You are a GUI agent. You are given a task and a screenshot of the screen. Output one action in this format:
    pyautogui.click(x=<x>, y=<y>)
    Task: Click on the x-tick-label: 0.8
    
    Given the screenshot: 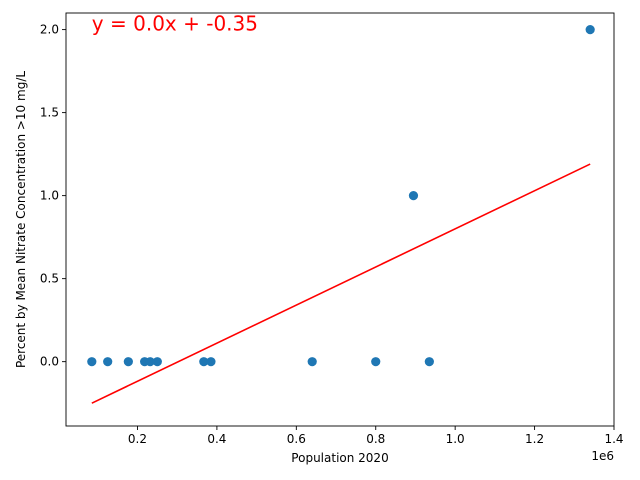 What is the action you would take?
    pyautogui.click(x=375, y=439)
    